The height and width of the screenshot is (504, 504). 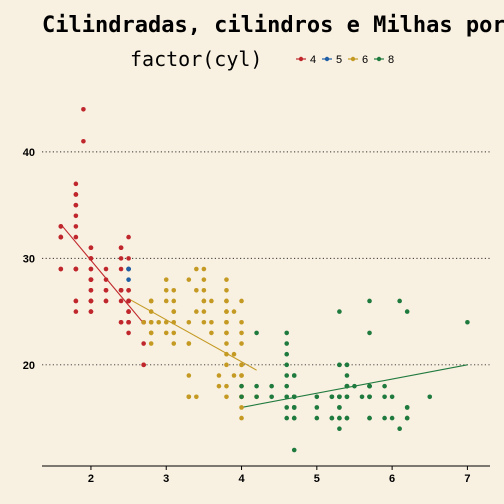 I want to click on legend: factor(cyl) 4 5 6 8, so click(x=262, y=59).